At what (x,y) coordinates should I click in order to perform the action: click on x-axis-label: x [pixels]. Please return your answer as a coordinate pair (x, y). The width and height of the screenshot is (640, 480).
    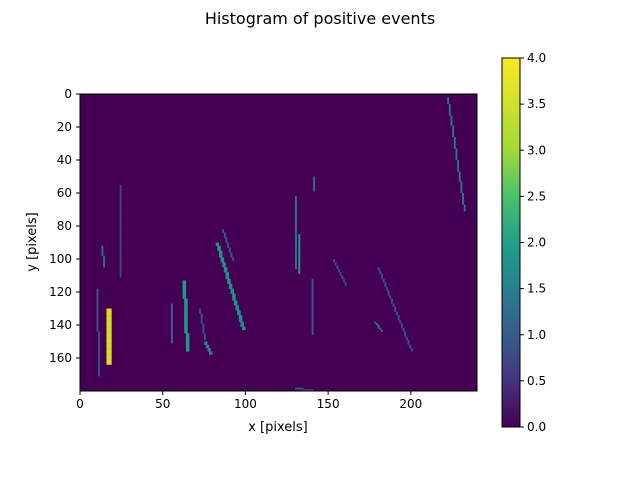
    Looking at the image, I should click on (278, 427).